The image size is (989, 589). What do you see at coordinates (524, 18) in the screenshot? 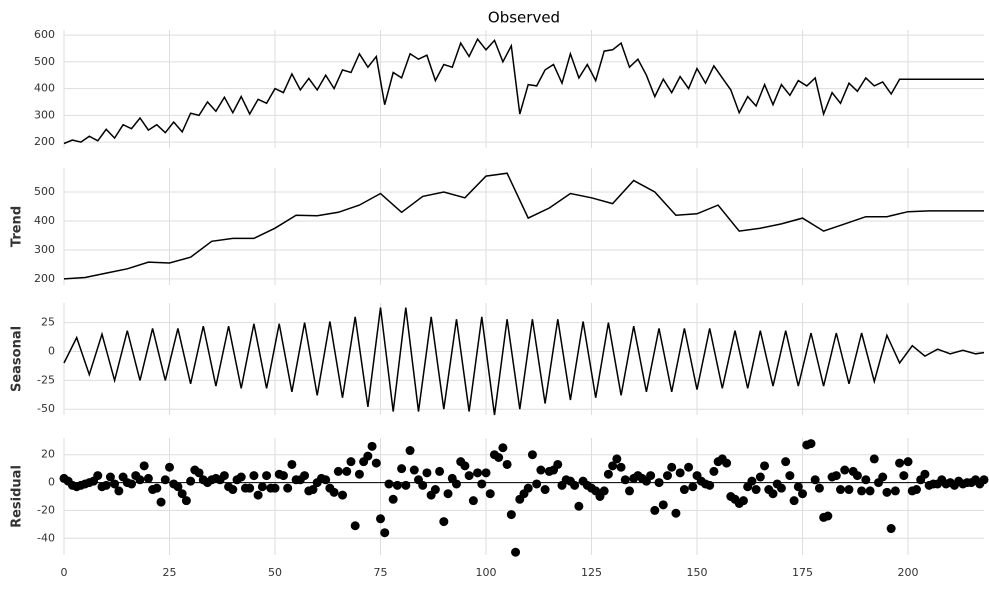
I see `chart-title: Observed` at bounding box center [524, 18].